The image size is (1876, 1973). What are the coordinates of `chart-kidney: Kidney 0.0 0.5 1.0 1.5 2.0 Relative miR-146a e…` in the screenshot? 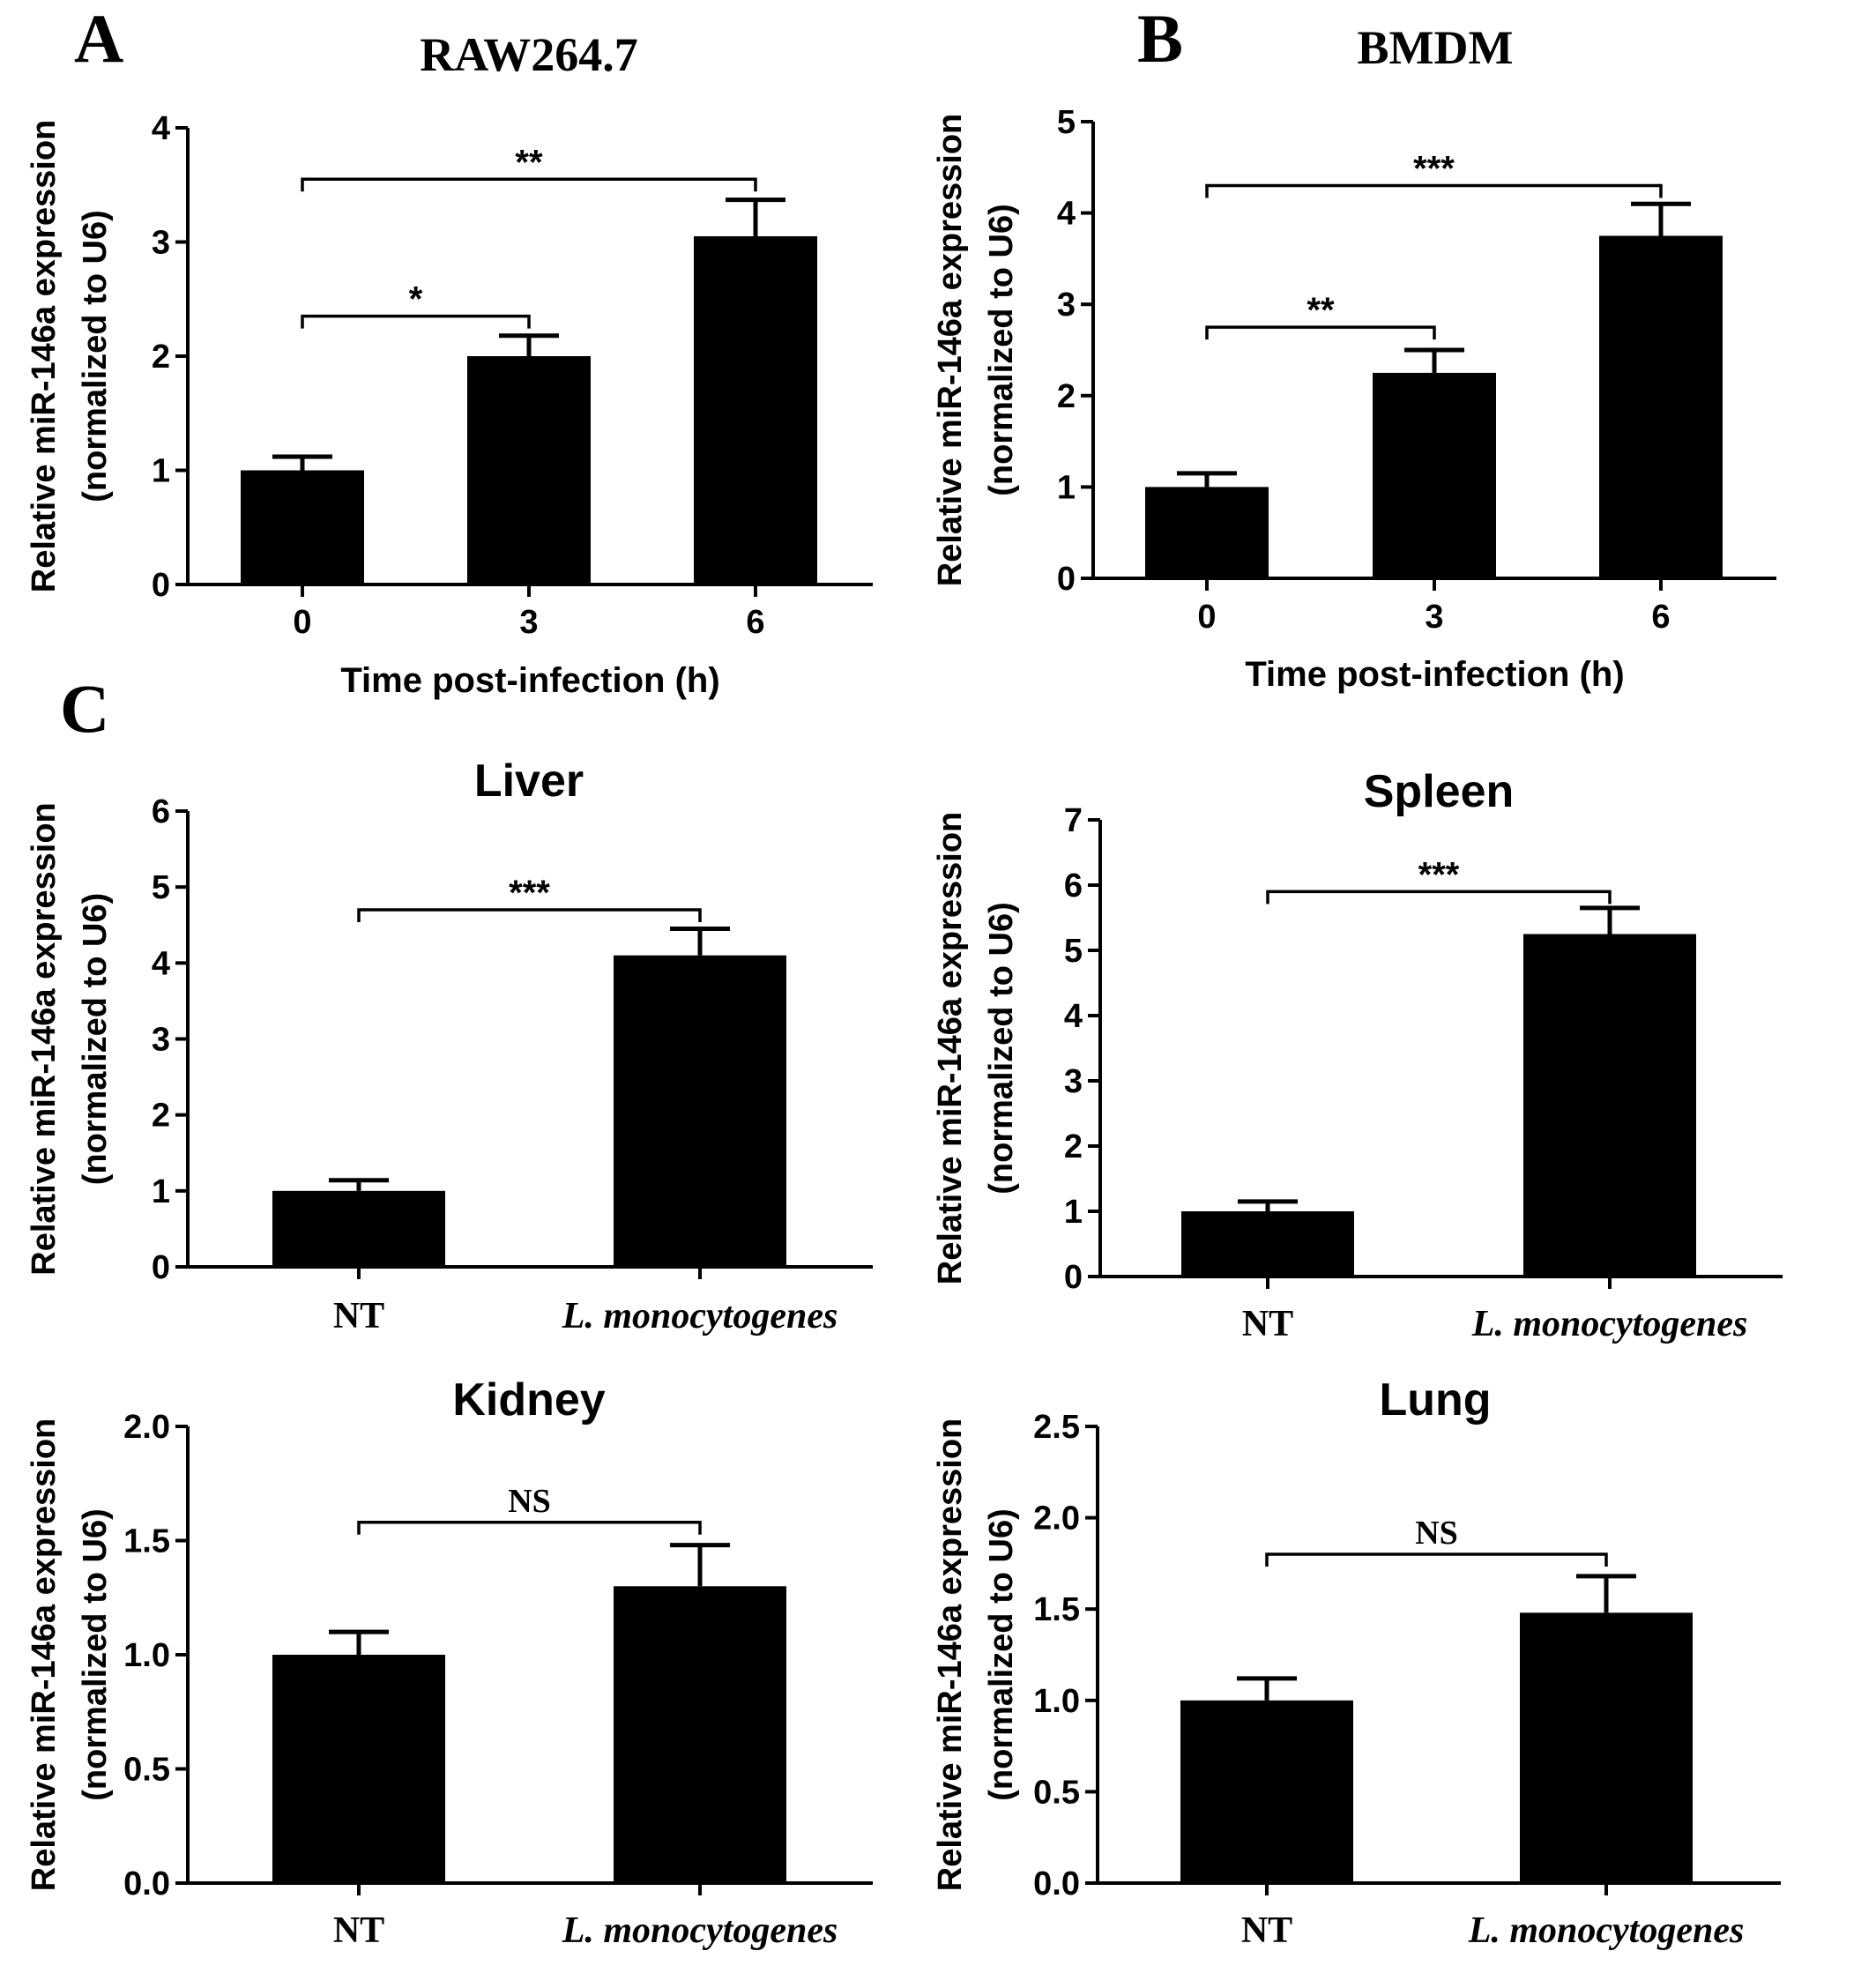 It's located at (449, 1662).